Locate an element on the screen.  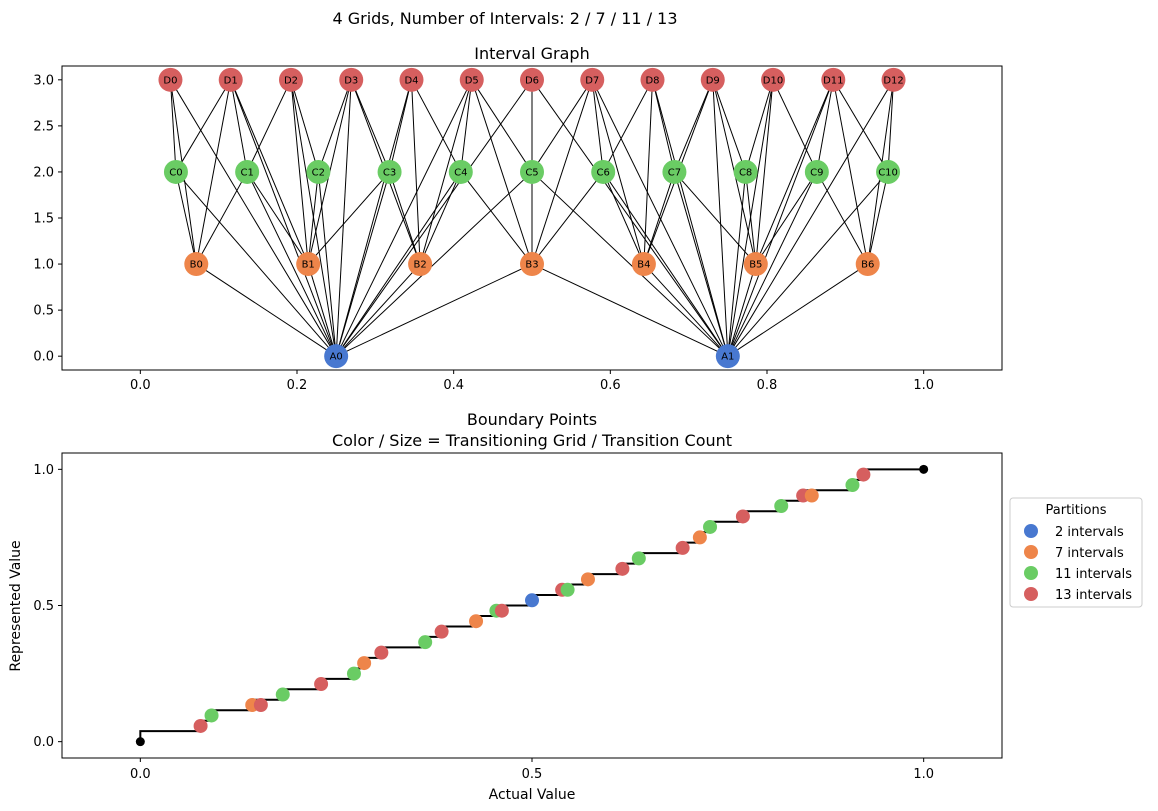
legend-label: 7 intervals is located at coordinates (1089, 553).